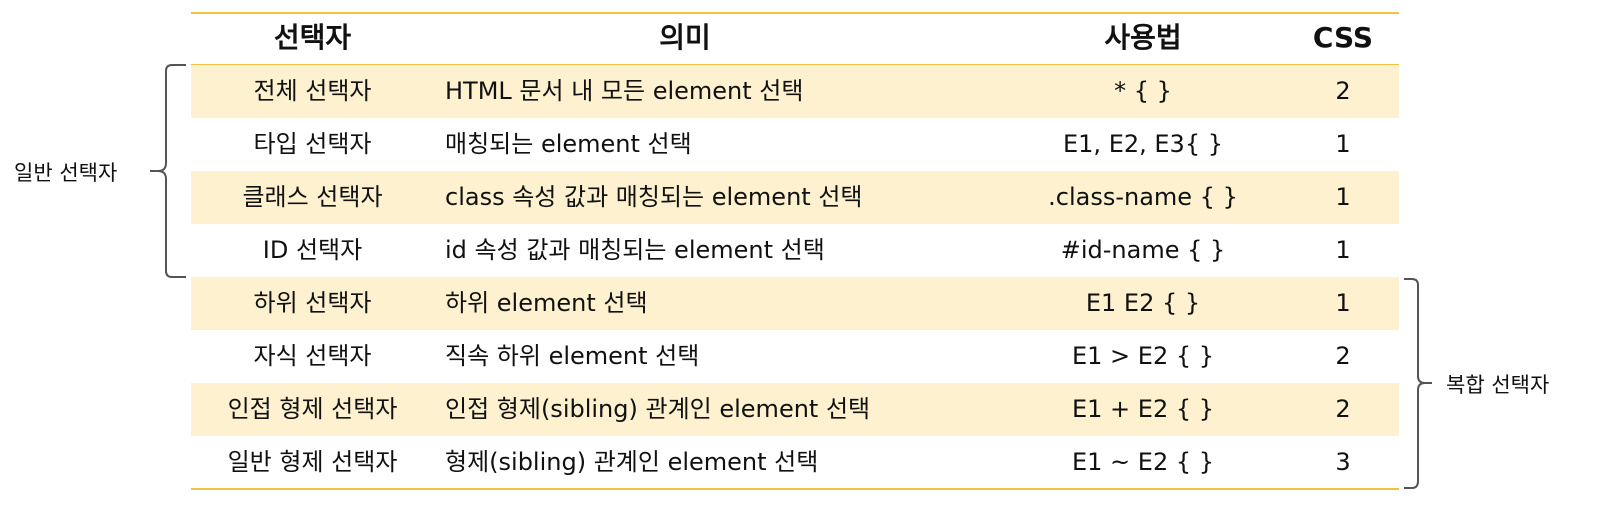  What do you see at coordinates (1143, 409) in the screenshot?
I see `selector-usage: E1 + E2 { }` at bounding box center [1143, 409].